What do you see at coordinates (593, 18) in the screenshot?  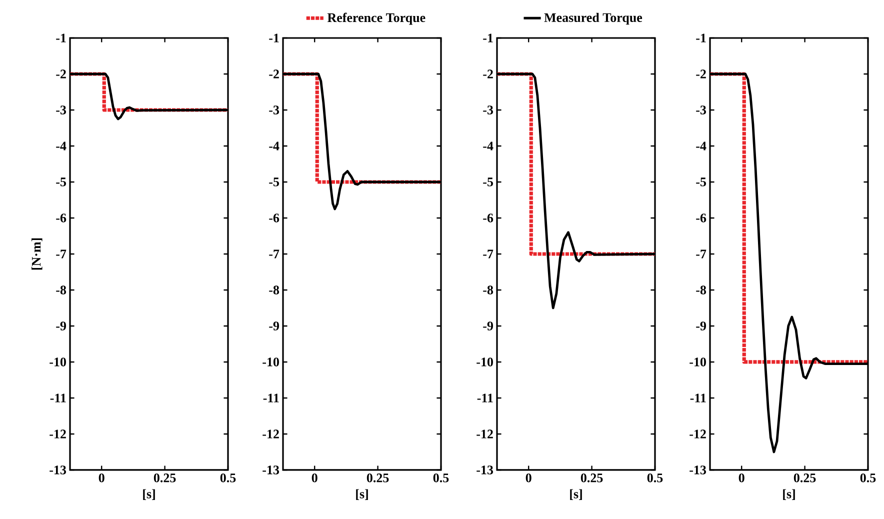 I see `legend-label: Measured Torque` at bounding box center [593, 18].